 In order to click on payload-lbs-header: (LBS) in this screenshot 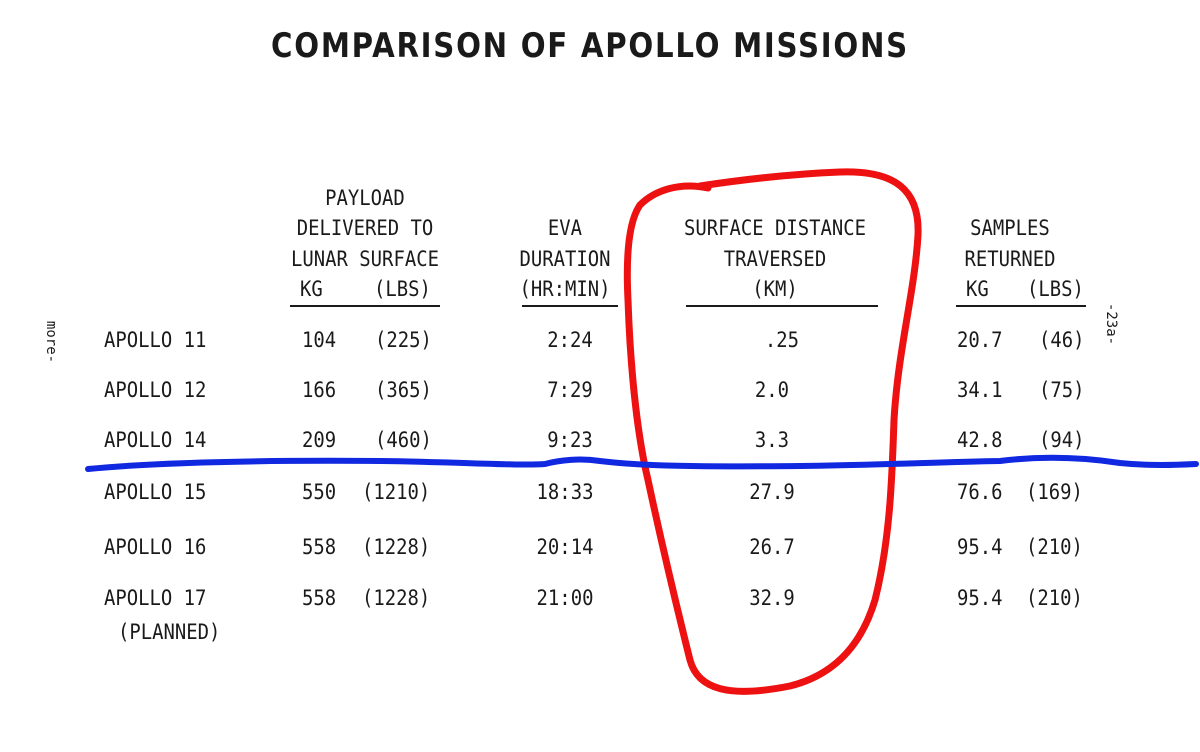, I will do `click(402, 289)`.